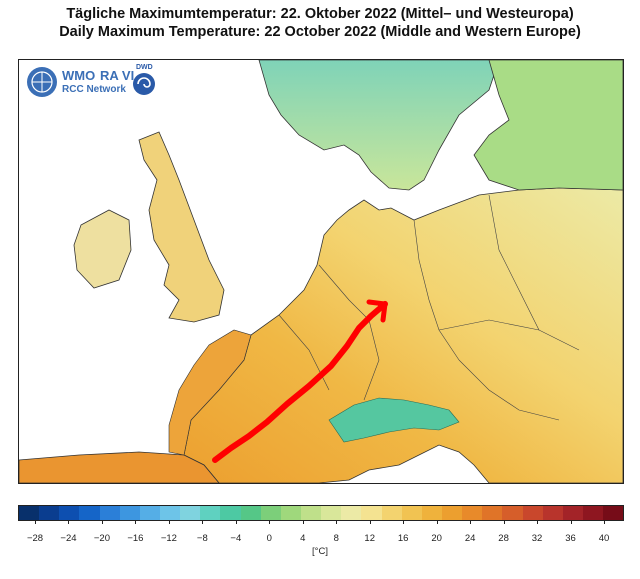 The height and width of the screenshot is (579, 640). I want to click on colorbar-tick-label: −4, so click(236, 538).